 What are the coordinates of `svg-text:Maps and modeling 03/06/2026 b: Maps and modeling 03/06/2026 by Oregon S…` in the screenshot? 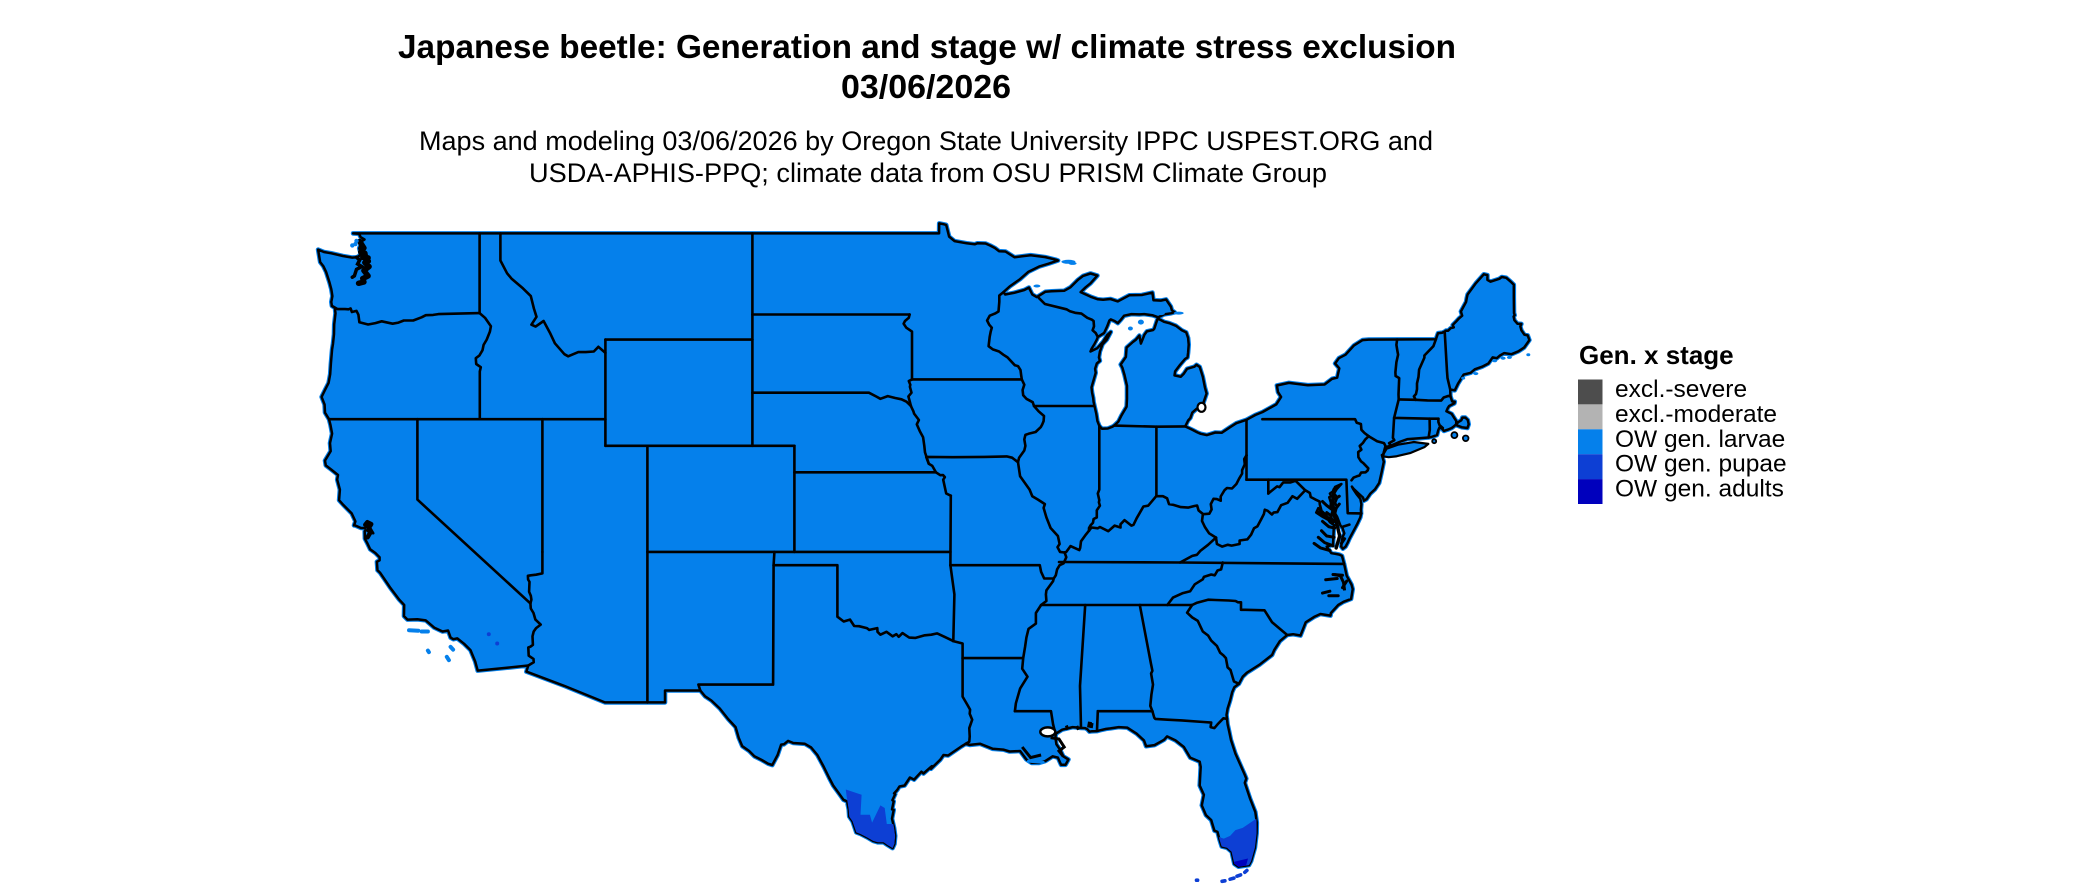 It's located at (926, 141).